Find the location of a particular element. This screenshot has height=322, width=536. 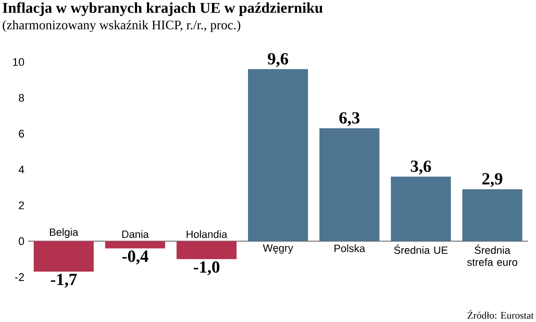

data-label: 9,6 is located at coordinates (278, 60).